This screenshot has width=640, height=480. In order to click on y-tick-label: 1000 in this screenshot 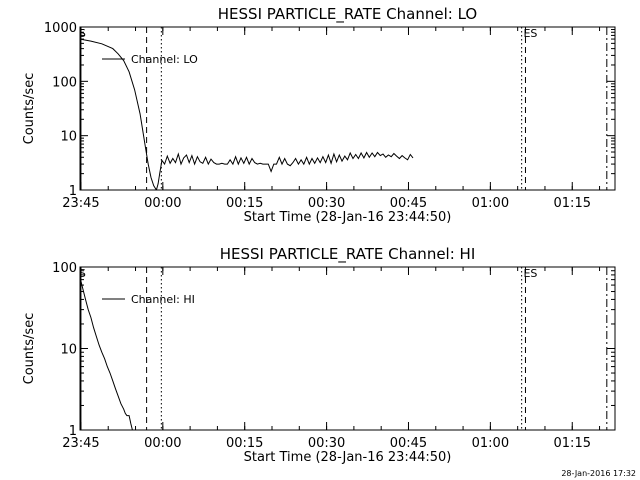, I will do `click(60, 28)`.